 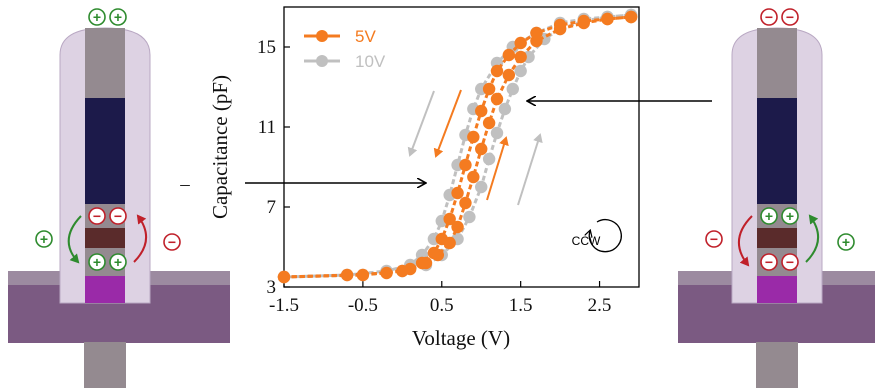 I want to click on left-device-label: –, so click(x=184, y=184).